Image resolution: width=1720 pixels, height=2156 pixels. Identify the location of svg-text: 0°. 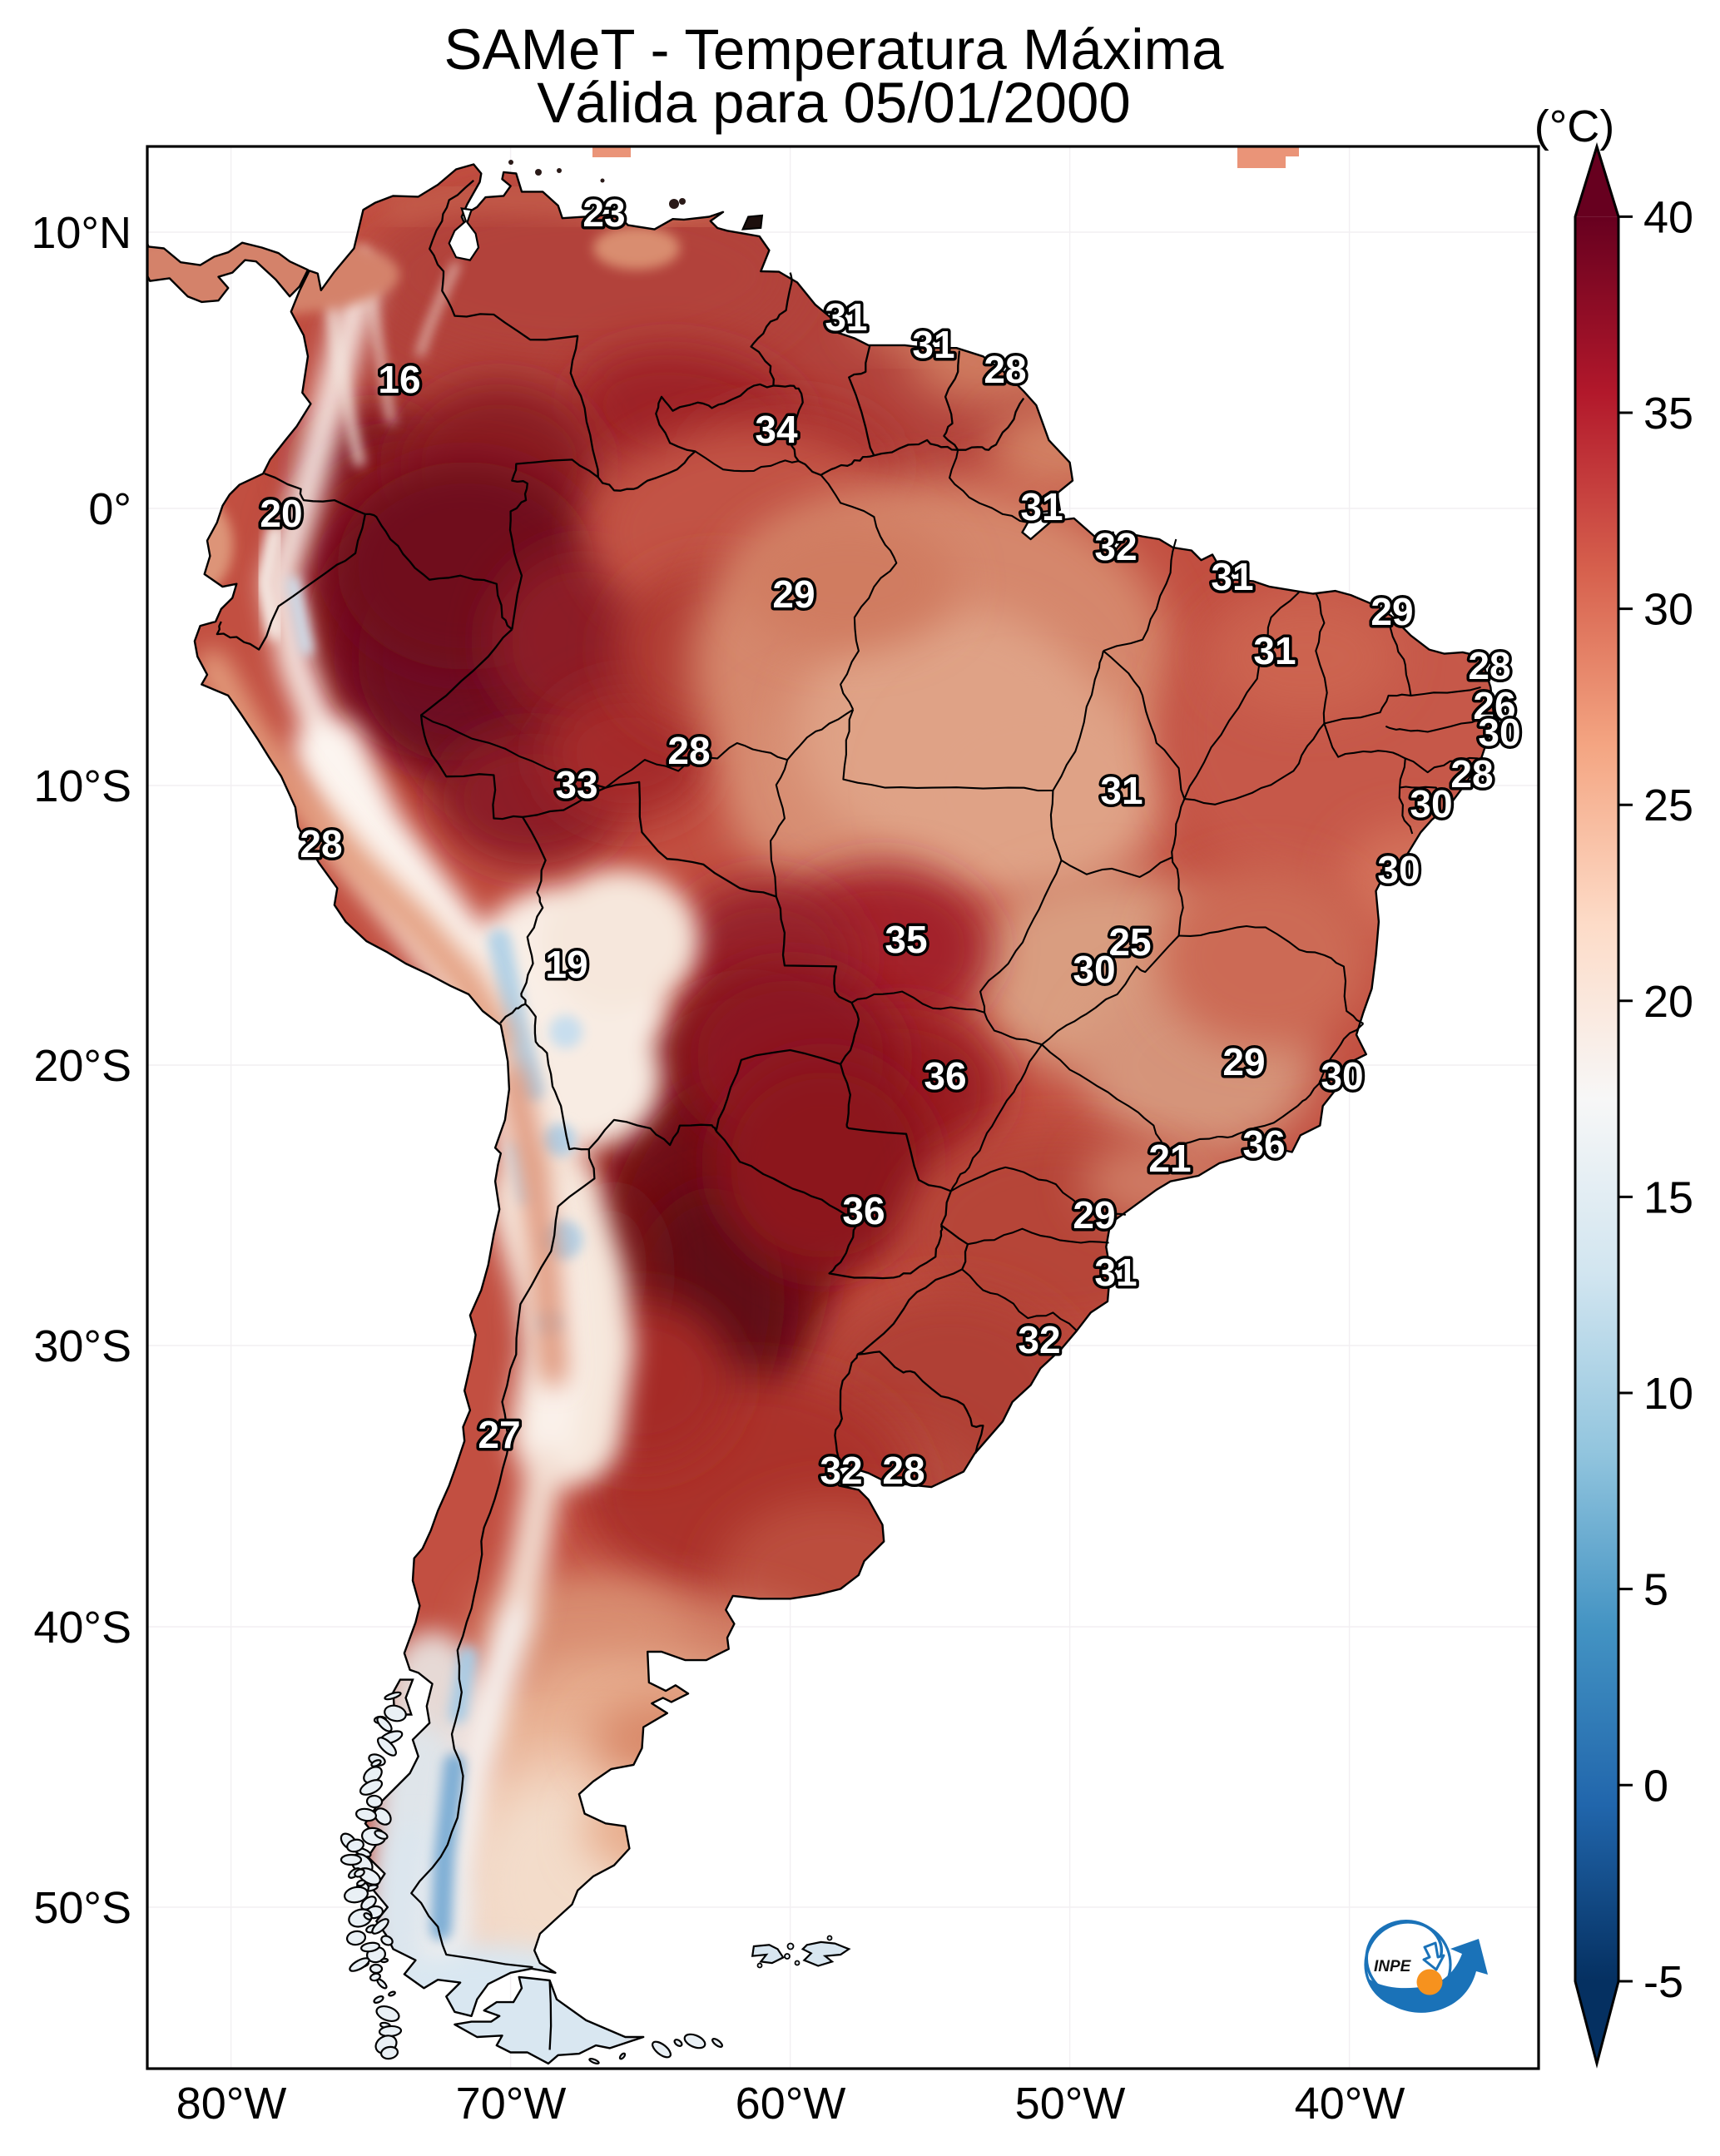
(109, 509).